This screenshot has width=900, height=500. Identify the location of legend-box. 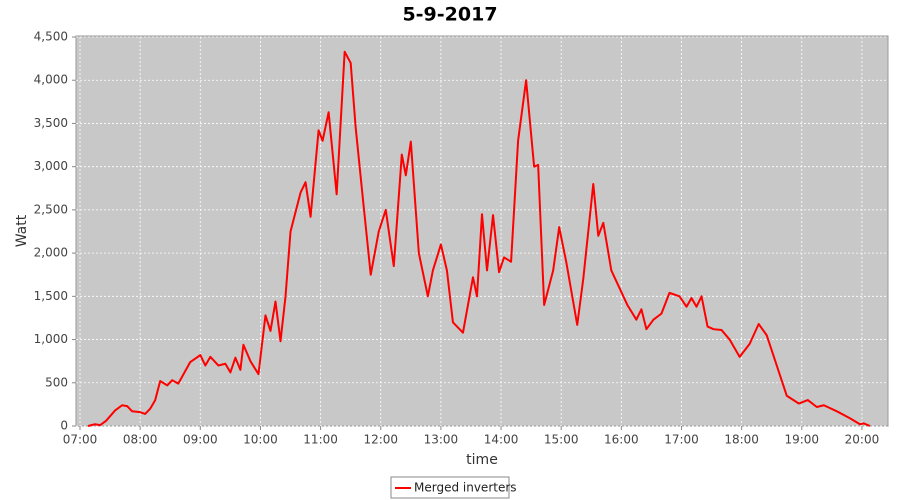
(450, 487).